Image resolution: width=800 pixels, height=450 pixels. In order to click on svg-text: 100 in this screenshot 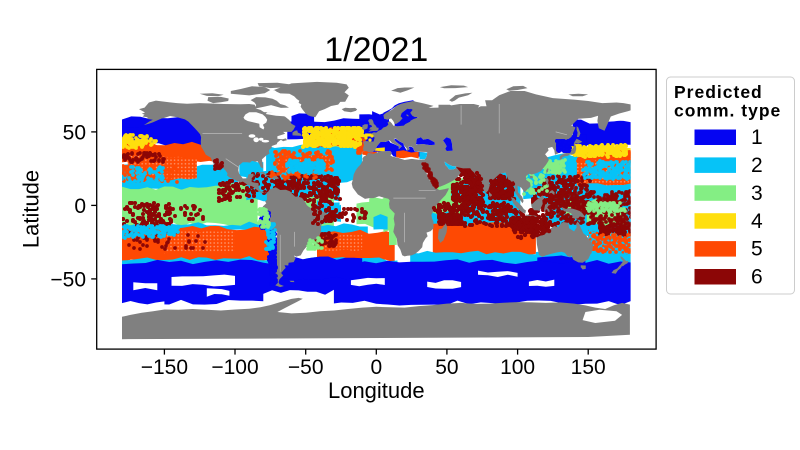, I will do `click(517, 367)`.